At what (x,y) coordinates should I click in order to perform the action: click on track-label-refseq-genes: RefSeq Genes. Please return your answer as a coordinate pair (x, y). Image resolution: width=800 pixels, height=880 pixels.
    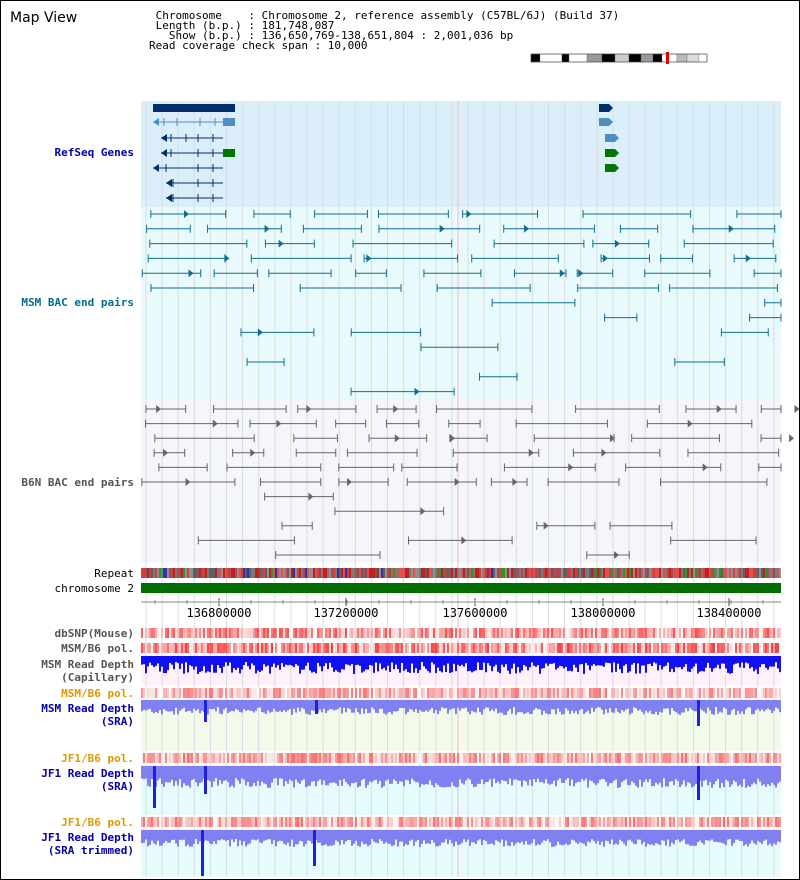
    Looking at the image, I should click on (94, 152).